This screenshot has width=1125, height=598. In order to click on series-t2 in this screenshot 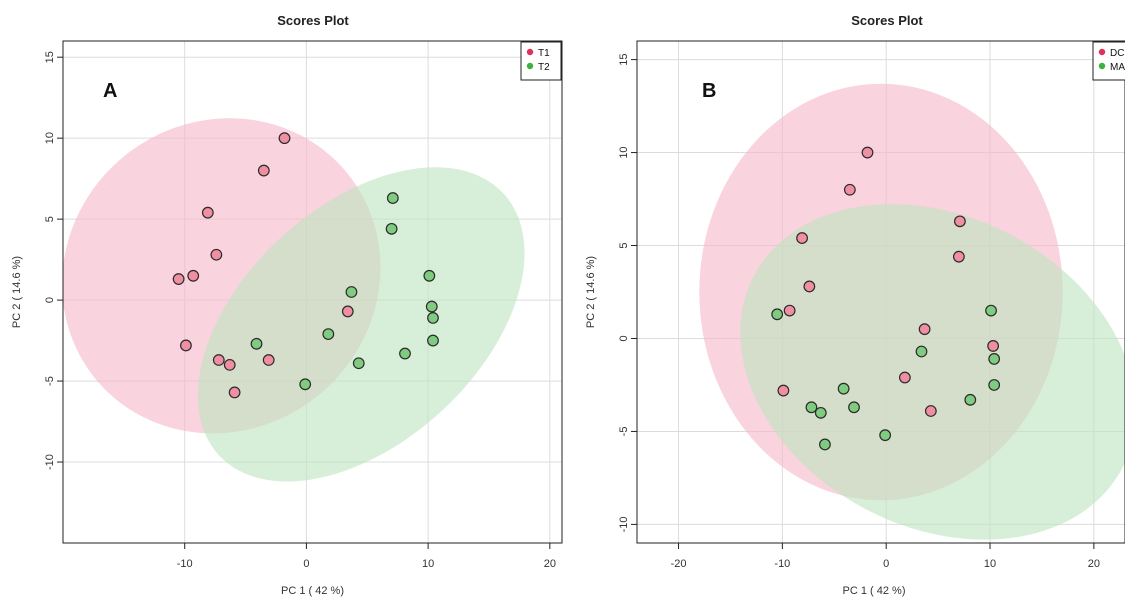, I will do `click(344, 291)`.